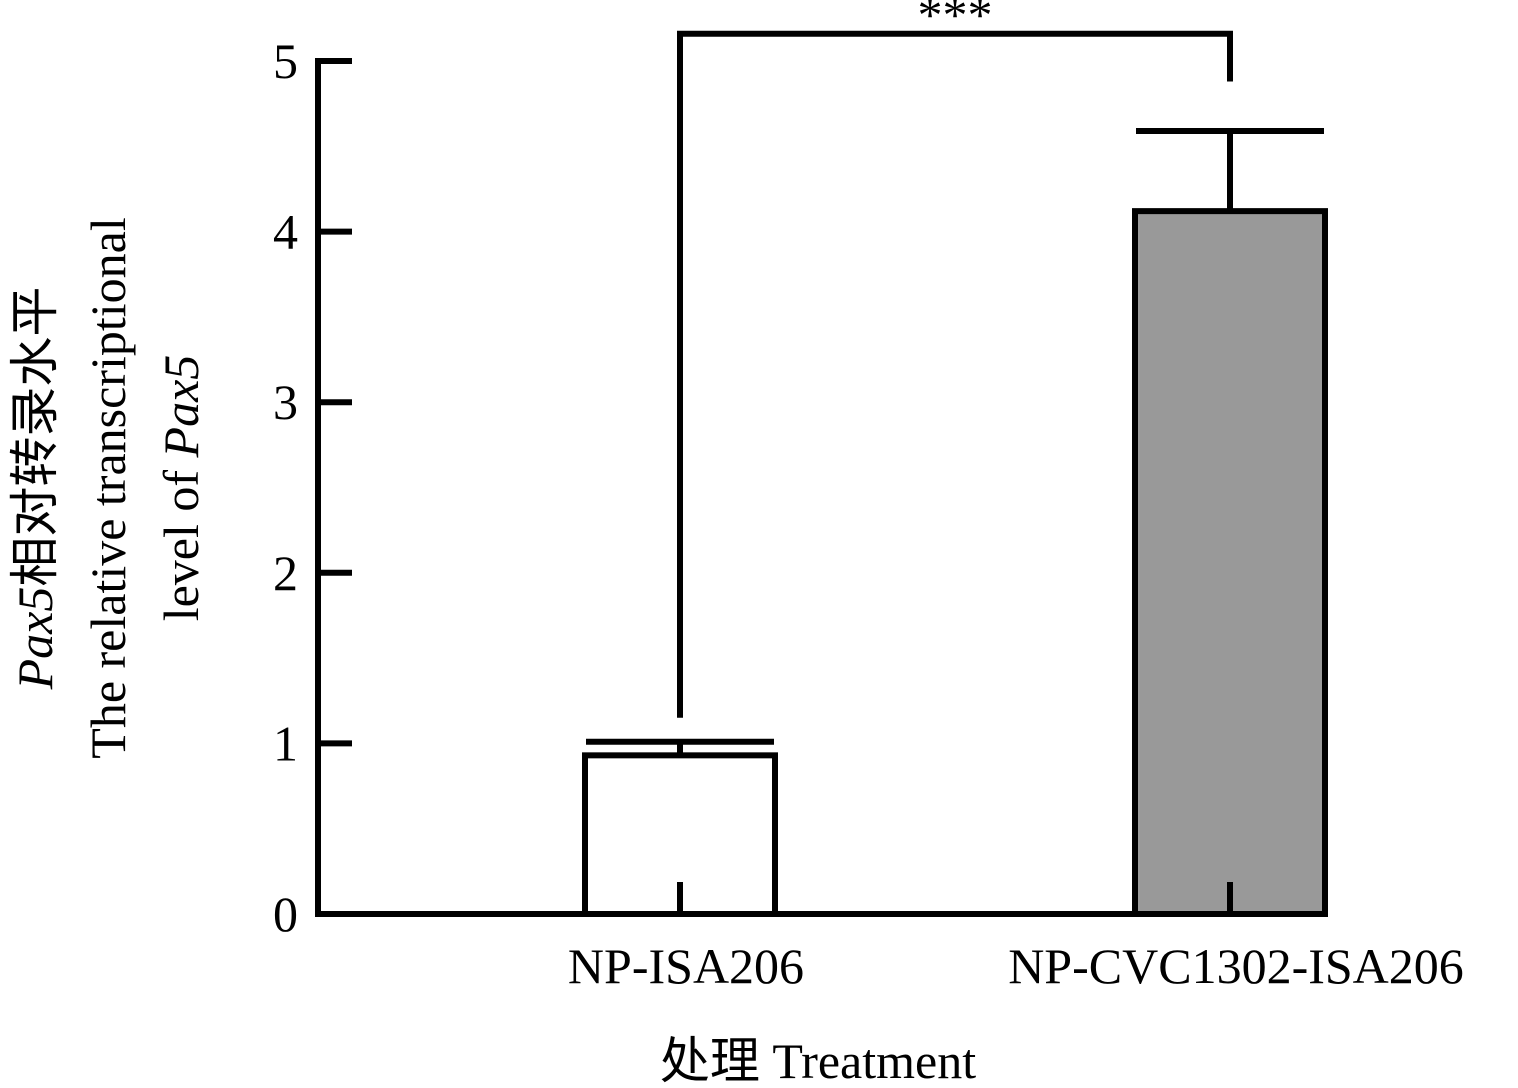  Describe the element at coordinates (285, 61) in the screenshot. I see `y-tick-label: 5` at that location.